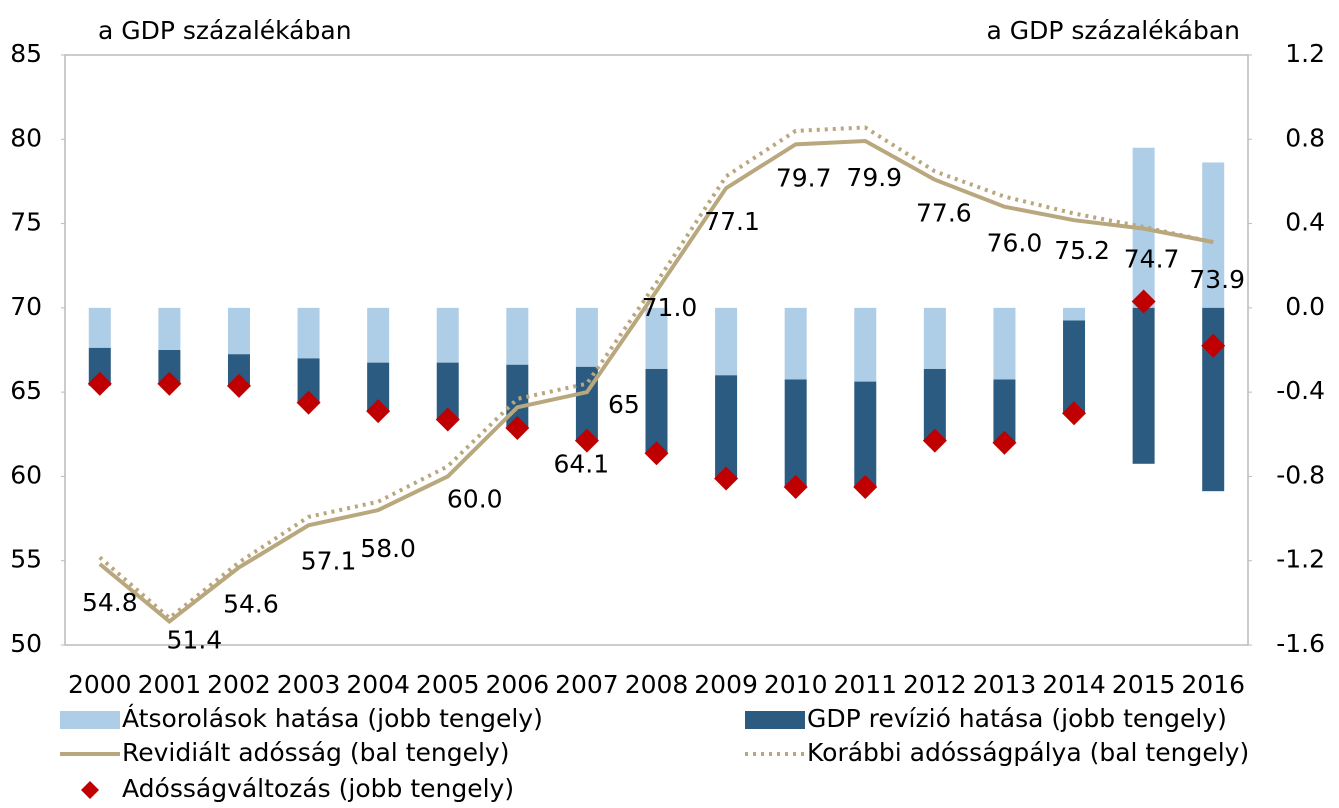 Image resolution: width=1339 pixels, height=808 pixels. I want to click on y-tick-label: 70, so click(26, 306).